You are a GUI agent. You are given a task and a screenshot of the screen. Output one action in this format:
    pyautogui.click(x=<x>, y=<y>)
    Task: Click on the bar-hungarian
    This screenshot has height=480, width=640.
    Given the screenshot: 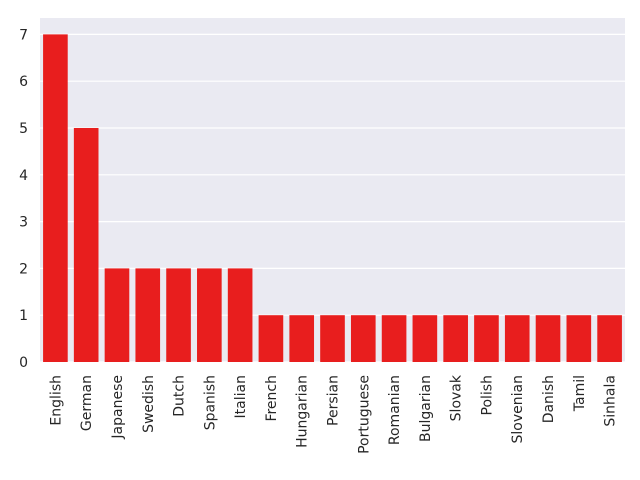 What is the action you would take?
    pyautogui.click(x=302, y=338)
    